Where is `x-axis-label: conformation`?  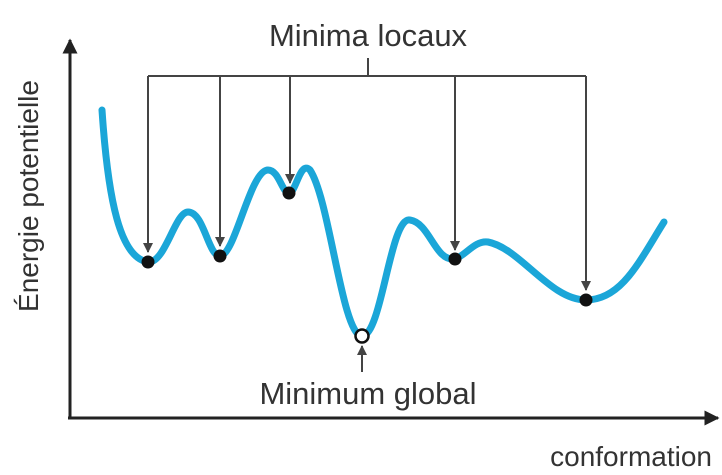
x-axis-label: conformation is located at coordinates (631, 456).